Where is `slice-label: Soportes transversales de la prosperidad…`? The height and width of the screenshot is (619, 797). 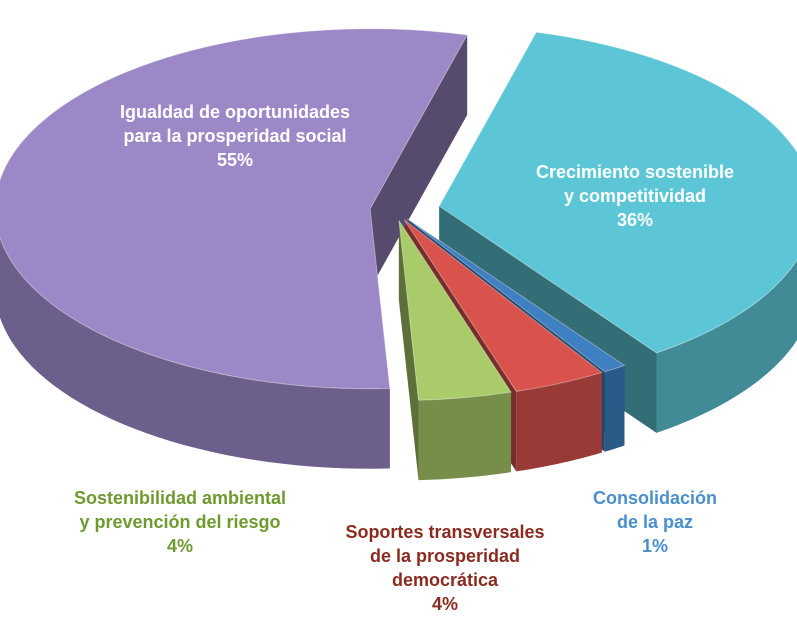
slice-label: Soportes transversales de la prosperidad… is located at coordinates (445, 568).